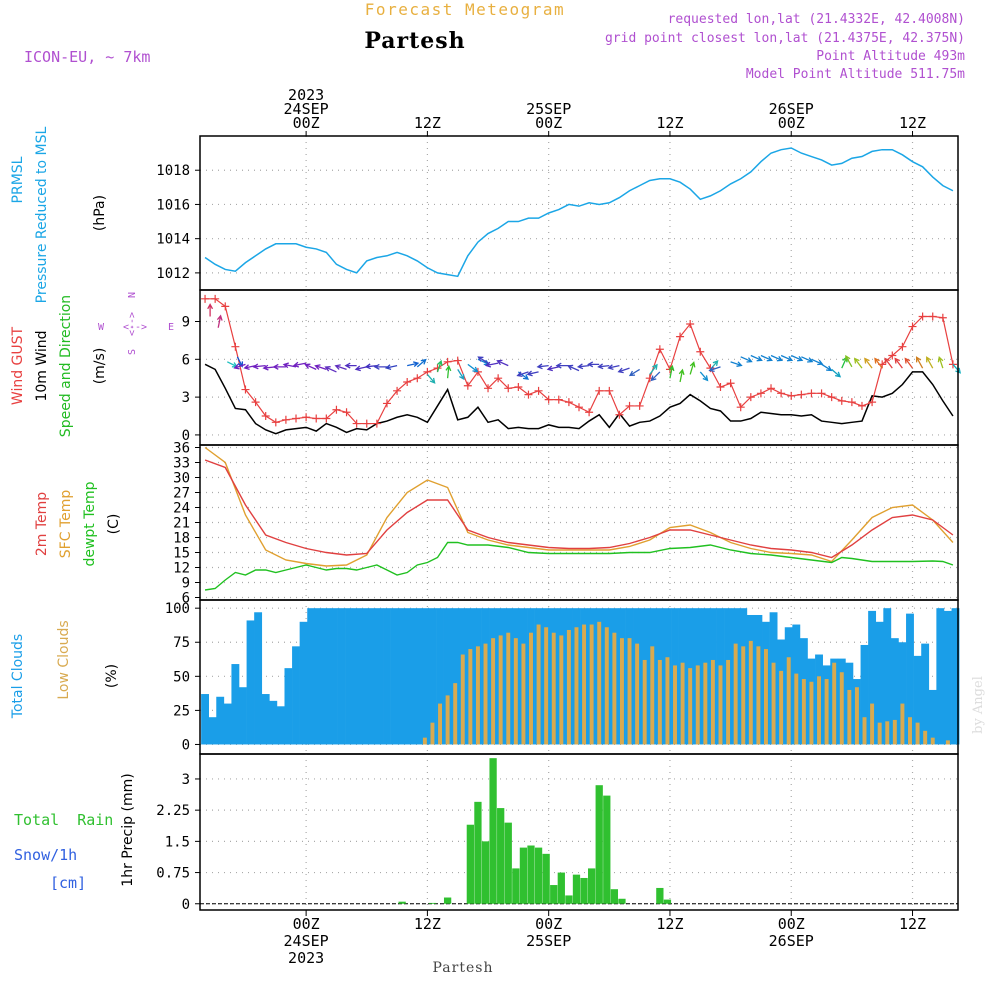 The width and height of the screenshot is (1000, 1000). Describe the element at coordinates (186, 780) in the screenshot. I see `y-tick-label: 3` at that location.